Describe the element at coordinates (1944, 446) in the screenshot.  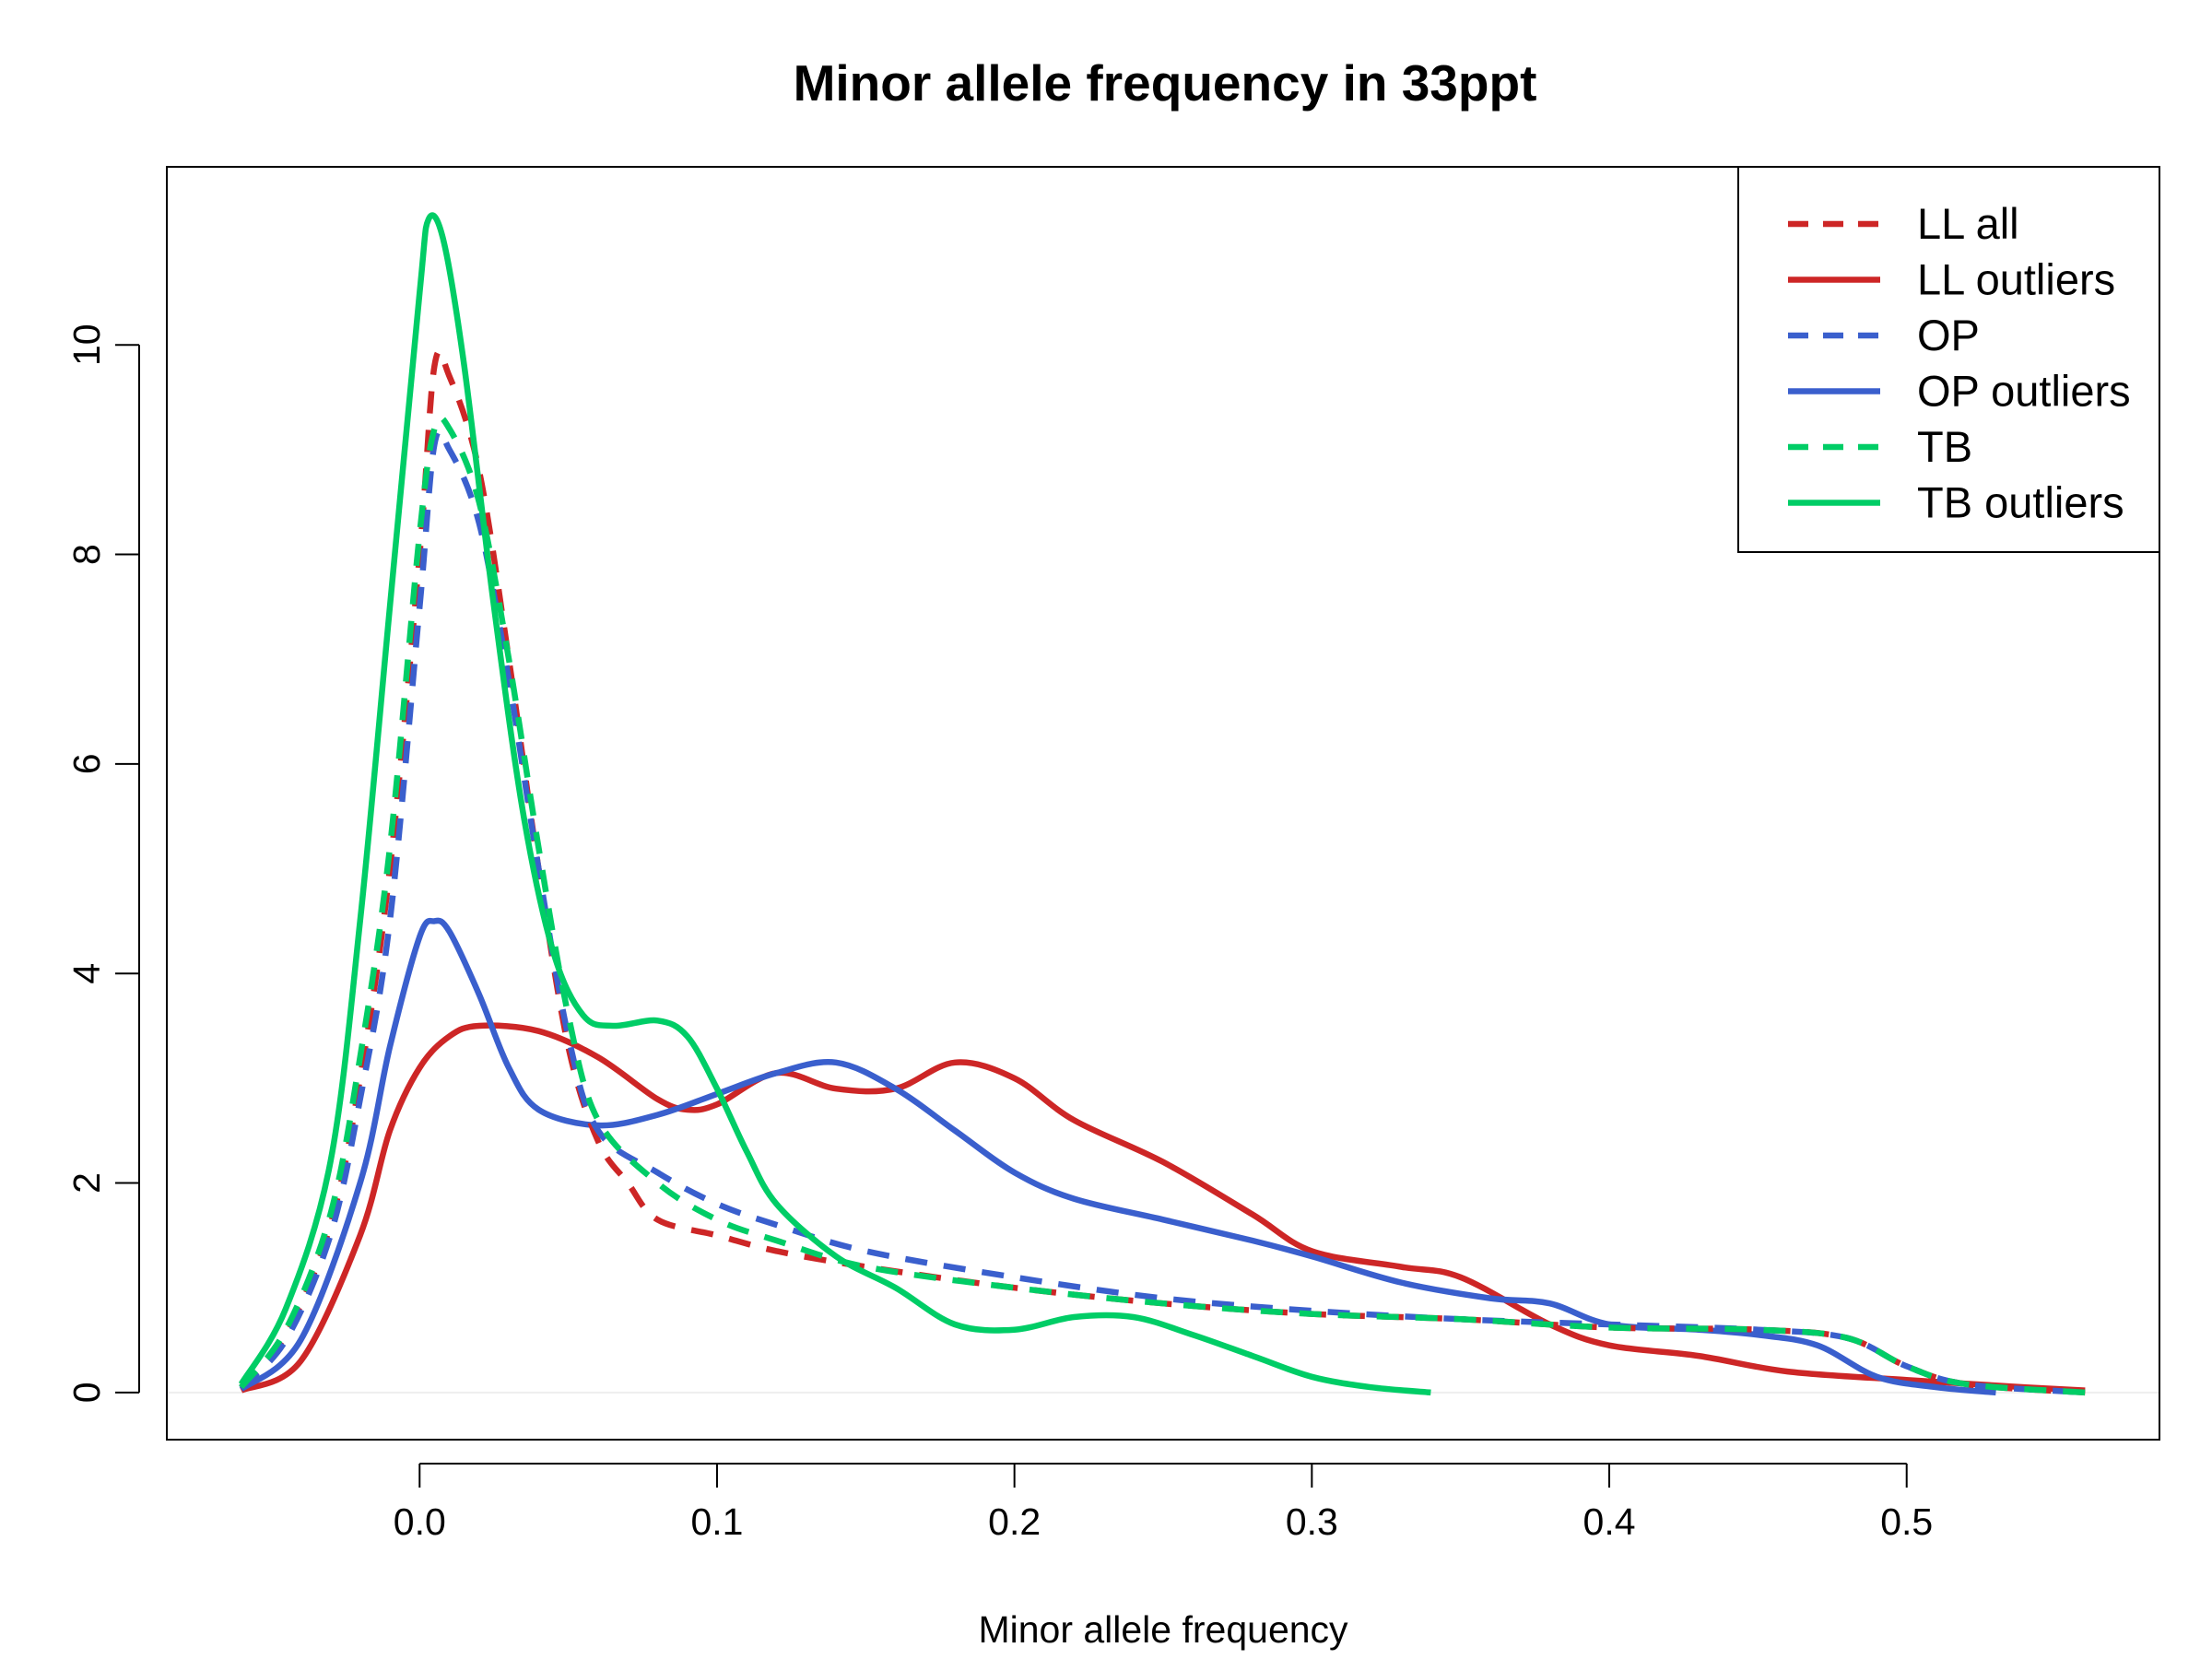
I see `legend-label: TB` at that location.